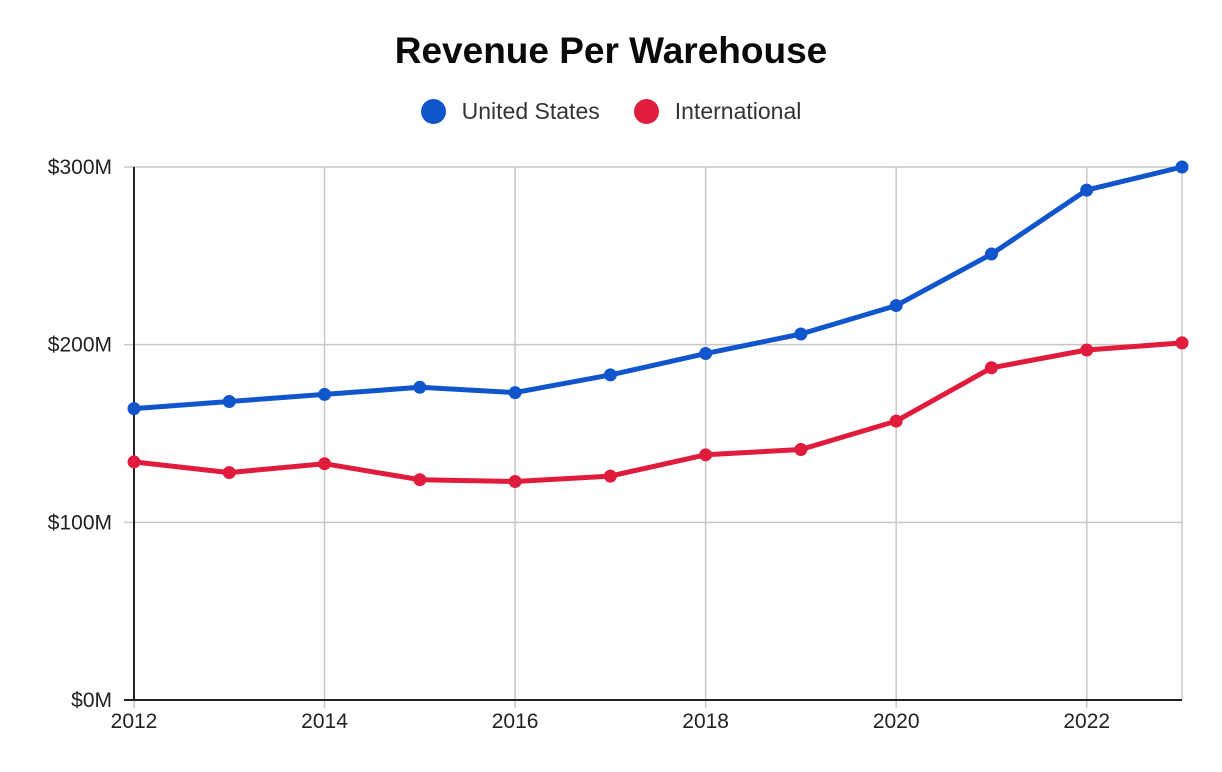  What do you see at coordinates (611, 111) in the screenshot?
I see `chart-legend: United States International` at bounding box center [611, 111].